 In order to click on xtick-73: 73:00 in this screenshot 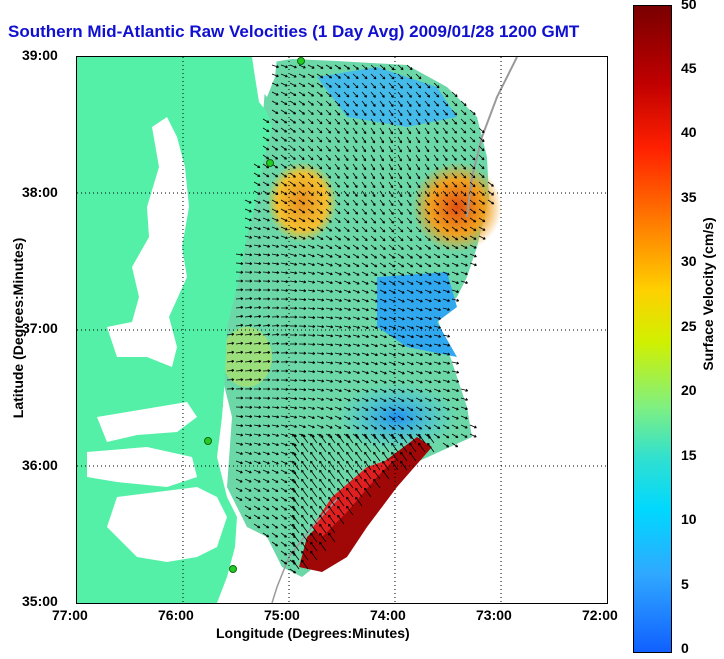, I will do `click(494, 615)`.